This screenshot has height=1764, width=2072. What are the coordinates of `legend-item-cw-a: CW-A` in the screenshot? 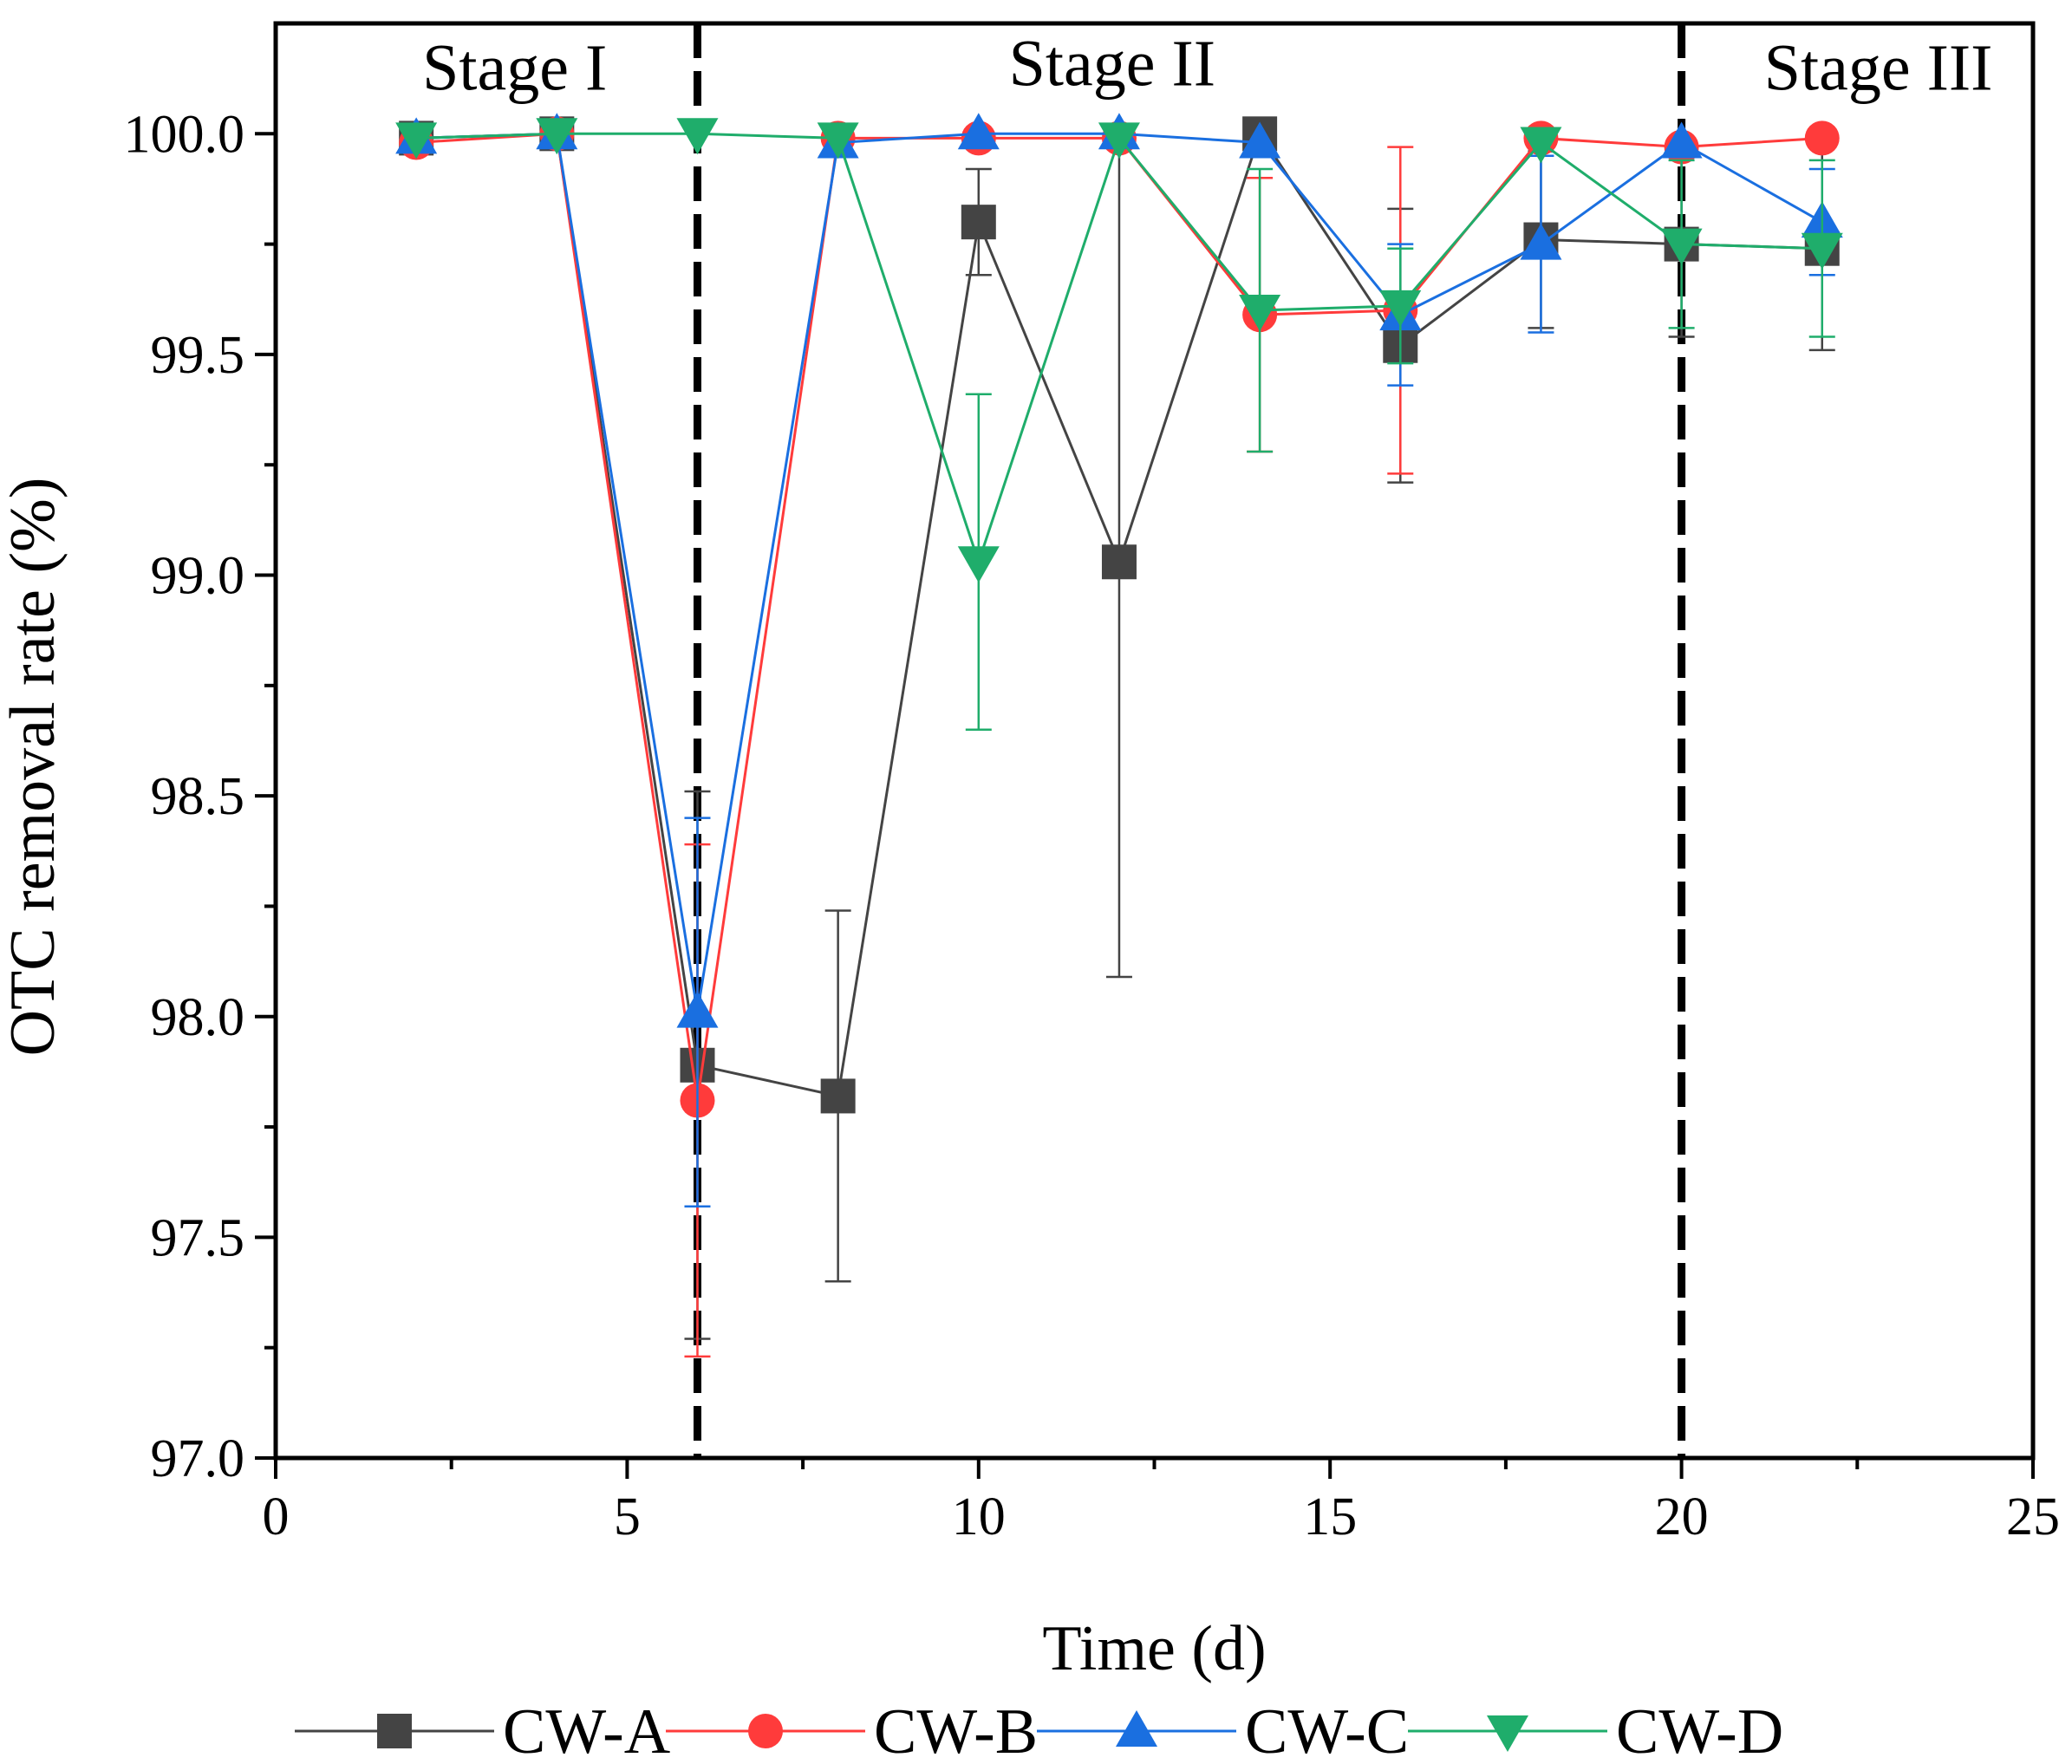 It's located at (482, 1730).